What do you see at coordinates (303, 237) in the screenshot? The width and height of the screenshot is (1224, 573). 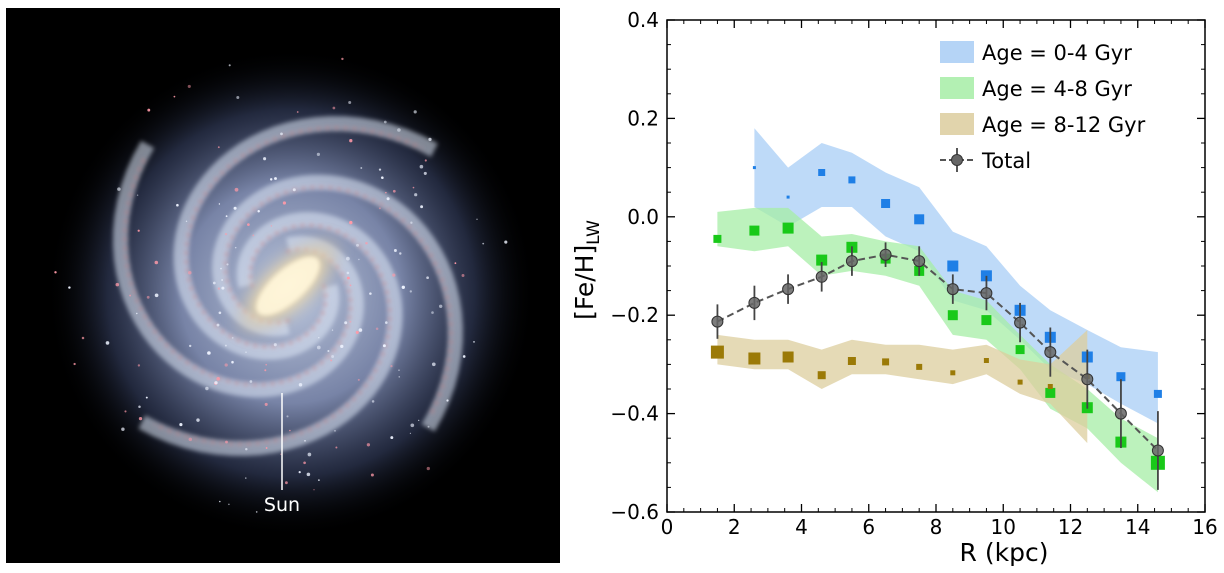 I see `dust-lane` at bounding box center [303, 237].